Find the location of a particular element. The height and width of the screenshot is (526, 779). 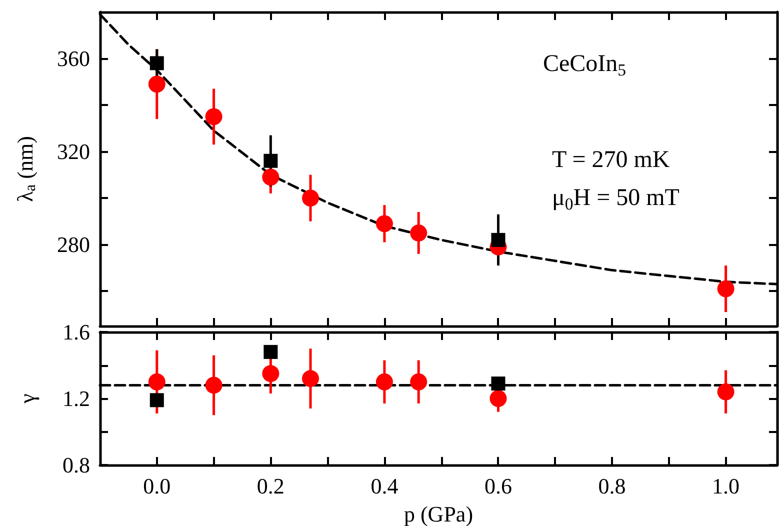

y-tick-label: 1.2 is located at coordinates (76, 398).